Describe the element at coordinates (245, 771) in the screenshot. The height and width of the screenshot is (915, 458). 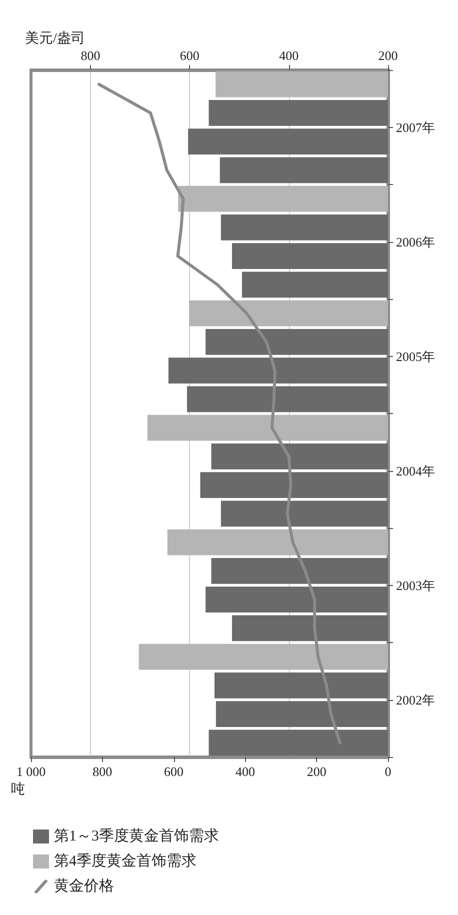
I see `x-tick-label: 400` at that location.